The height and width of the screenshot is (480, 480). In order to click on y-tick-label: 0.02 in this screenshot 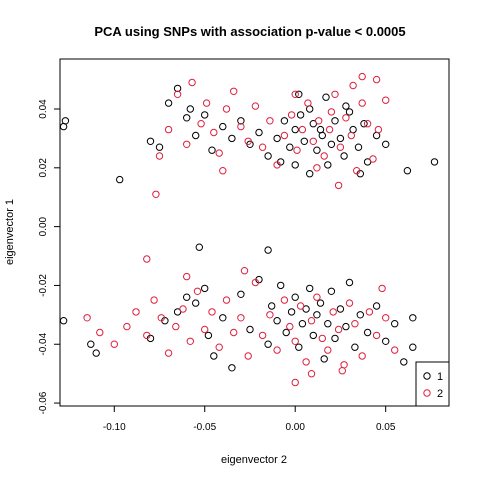, I will do `click(43, 168)`.